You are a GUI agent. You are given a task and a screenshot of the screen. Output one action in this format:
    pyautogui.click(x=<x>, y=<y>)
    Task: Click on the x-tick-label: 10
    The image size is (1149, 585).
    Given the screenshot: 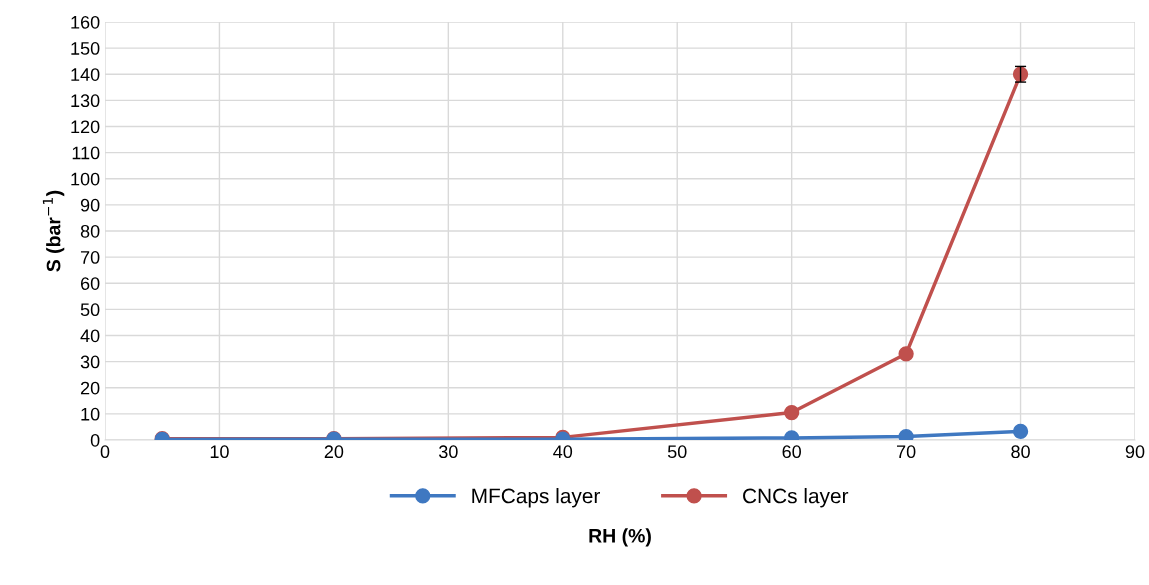 What is the action you would take?
    pyautogui.click(x=219, y=452)
    